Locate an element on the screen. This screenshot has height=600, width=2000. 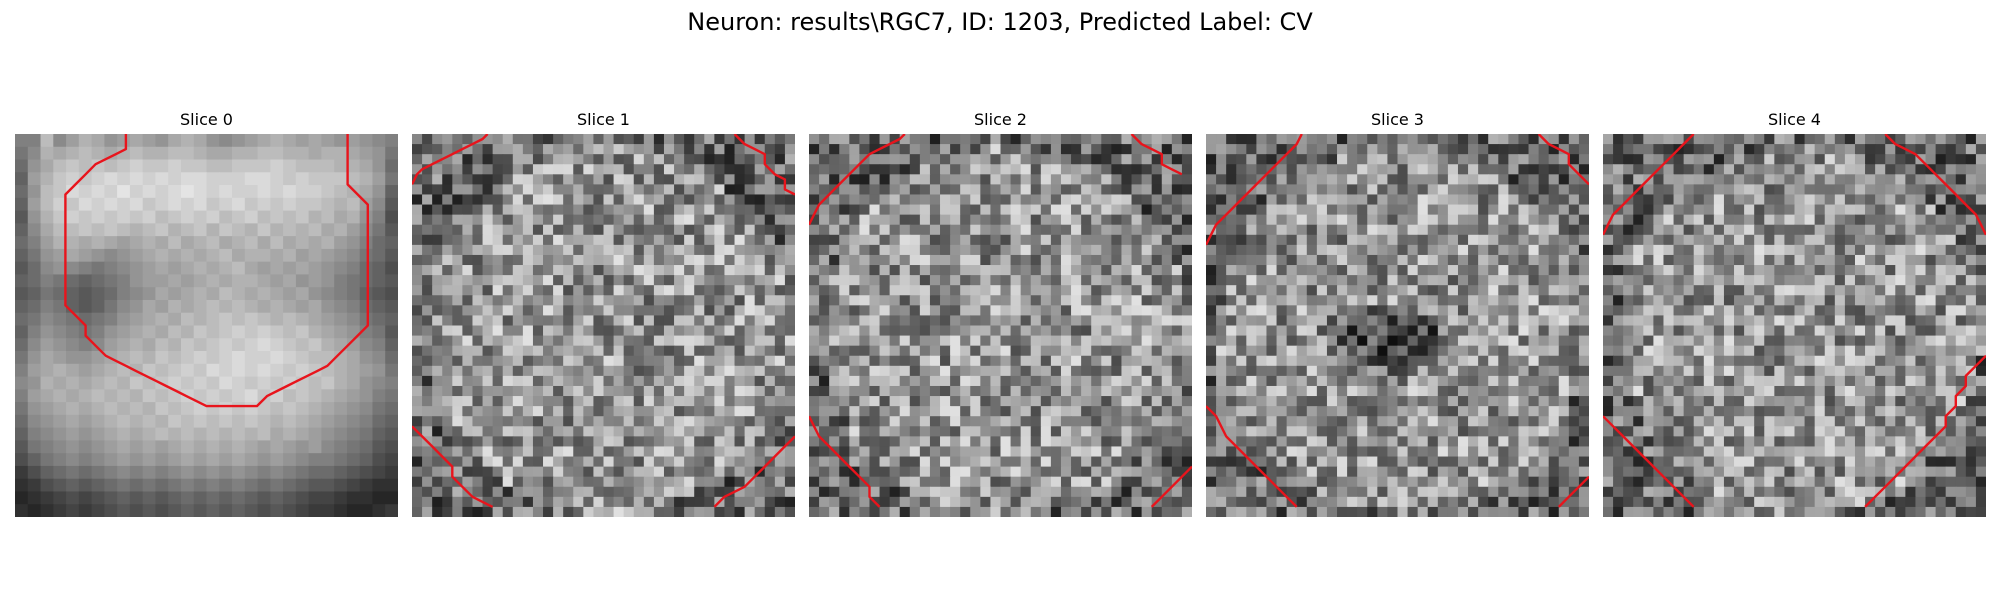
panel-title: Slice 1 is located at coordinates (603, 119).